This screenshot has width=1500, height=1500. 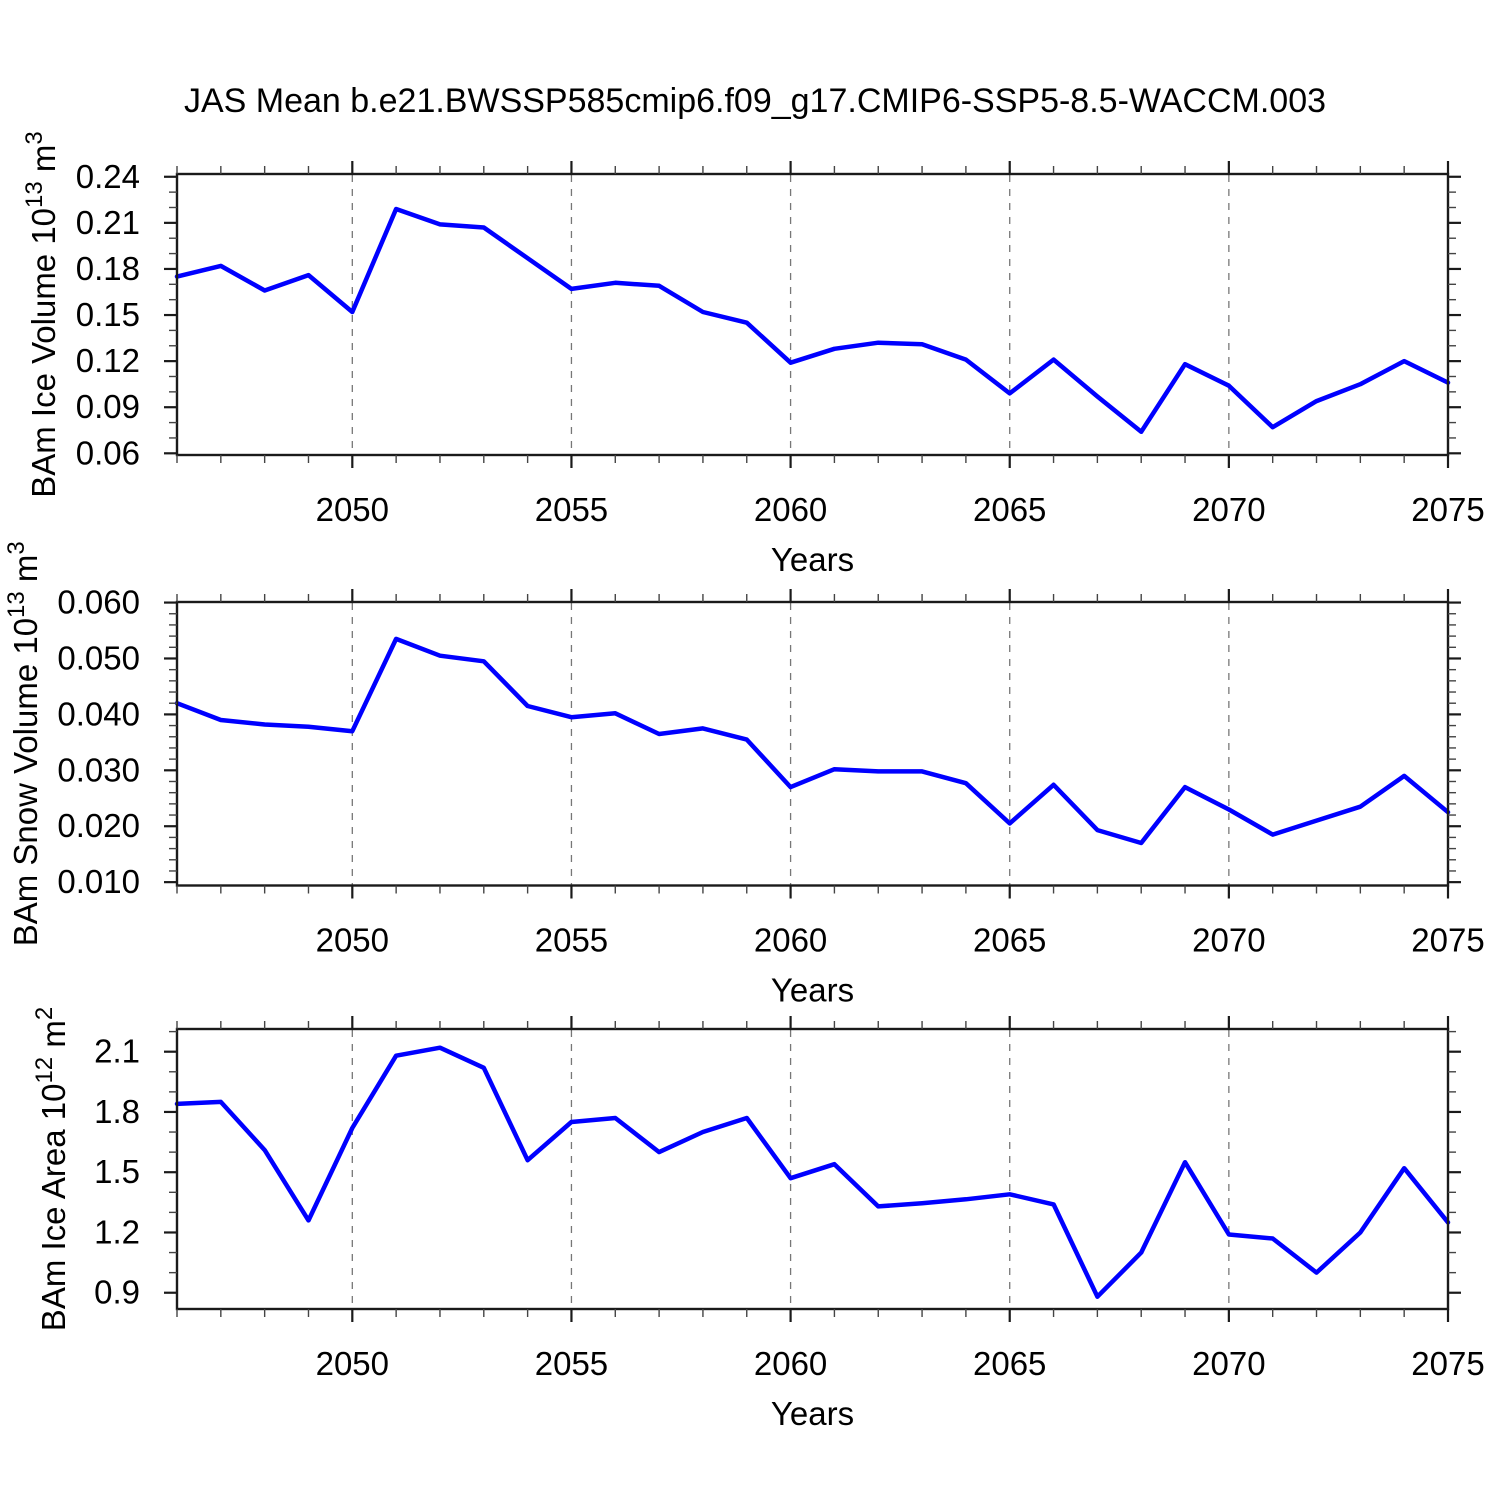 I want to click on y-tick-label: 0.030, so click(x=98, y=769).